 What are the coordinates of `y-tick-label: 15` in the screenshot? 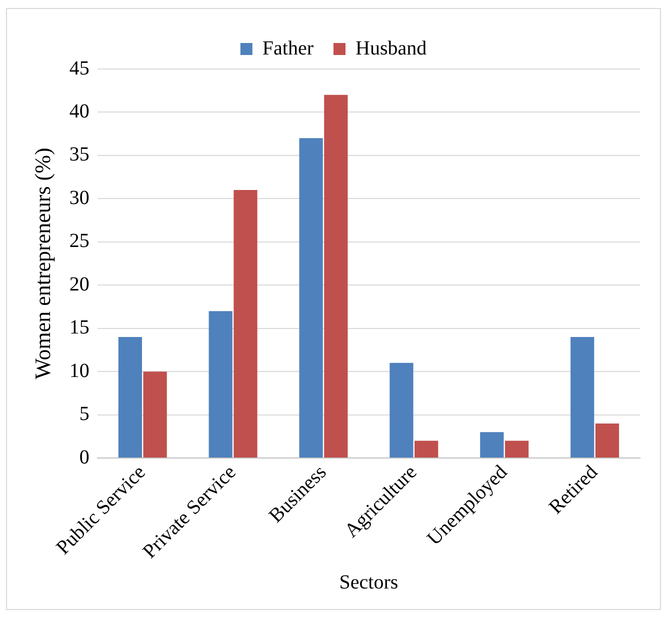 It's located at (79, 327).